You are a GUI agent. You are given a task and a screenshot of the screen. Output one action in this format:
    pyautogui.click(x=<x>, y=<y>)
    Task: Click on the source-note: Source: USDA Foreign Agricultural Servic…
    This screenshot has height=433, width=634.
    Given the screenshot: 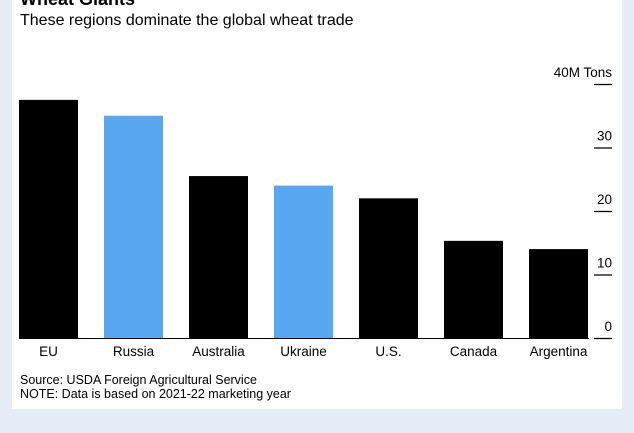 What is the action you would take?
    pyautogui.click(x=138, y=380)
    